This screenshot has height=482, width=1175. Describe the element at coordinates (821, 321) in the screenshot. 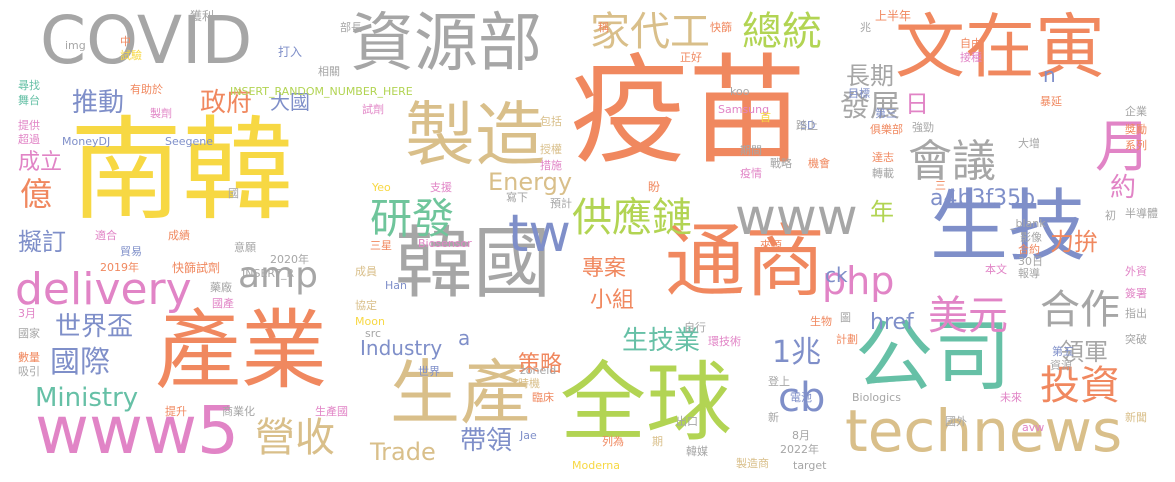

I see `word: 生物` at that location.